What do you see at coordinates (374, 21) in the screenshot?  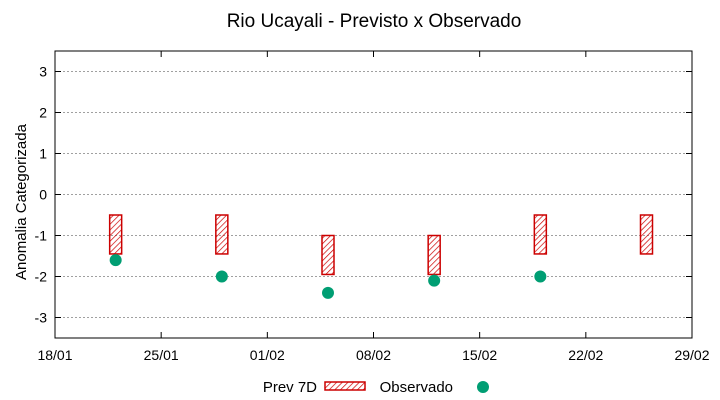 I see `chart-title: Rio Ucayali - Previsto x Observado` at bounding box center [374, 21].